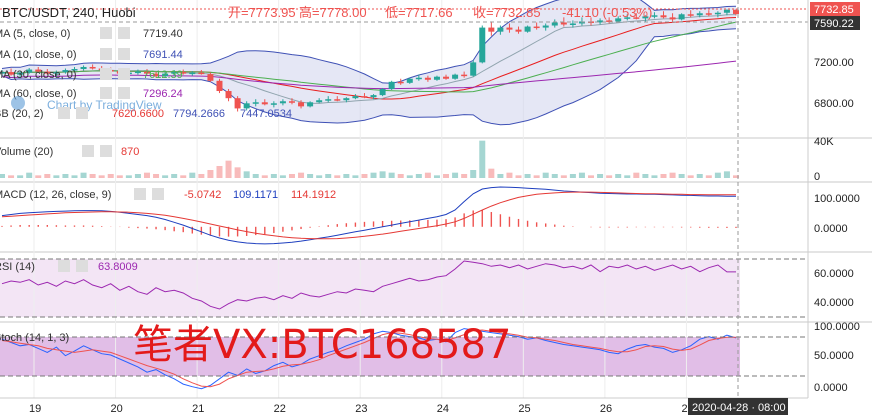 The width and height of the screenshot is (872, 419). I want to click on volume-close-icon, so click(106, 151).